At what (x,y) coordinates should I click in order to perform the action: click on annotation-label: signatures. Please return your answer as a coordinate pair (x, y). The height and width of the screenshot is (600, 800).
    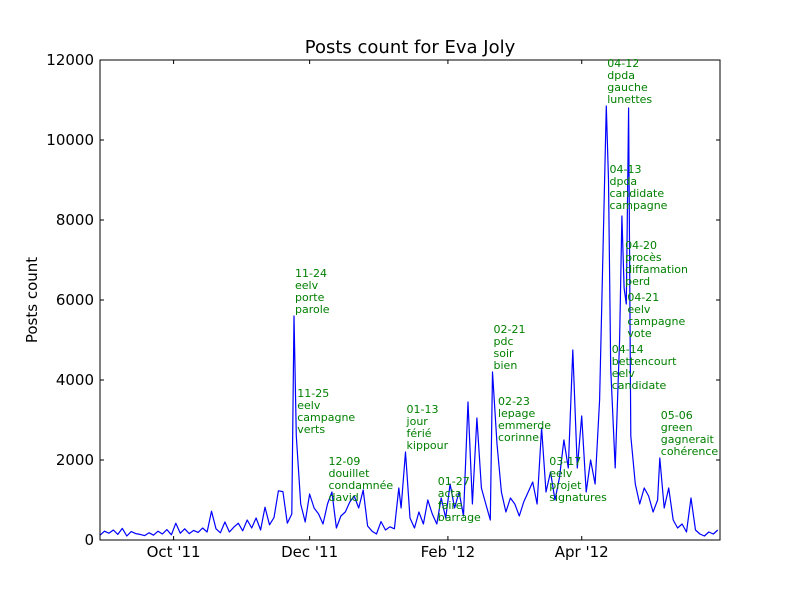
    Looking at the image, I should click on (578, 497).